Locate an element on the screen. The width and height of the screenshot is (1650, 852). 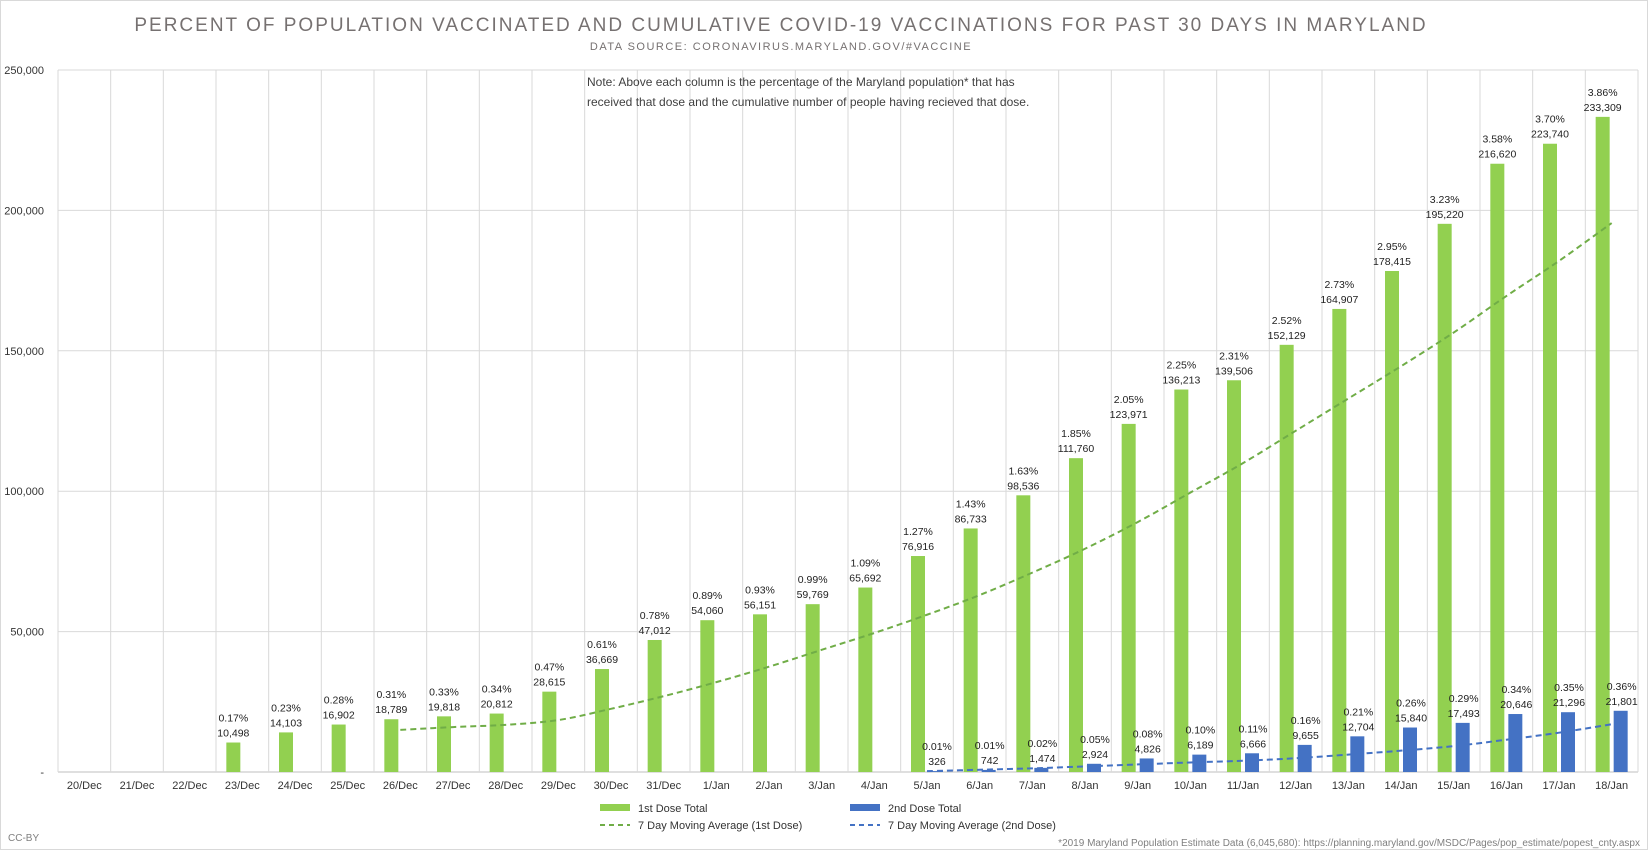
x-tick-label: 21/Dec is located at coordinates (137, 786).